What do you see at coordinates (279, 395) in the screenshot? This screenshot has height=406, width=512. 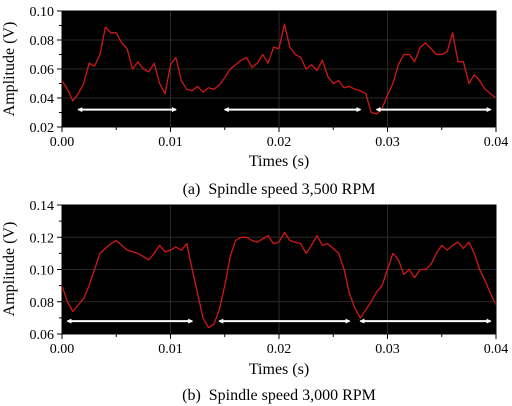 I see `caption: (b) Spindle speed 3,000 RPM` at bounding box center [279, 395].